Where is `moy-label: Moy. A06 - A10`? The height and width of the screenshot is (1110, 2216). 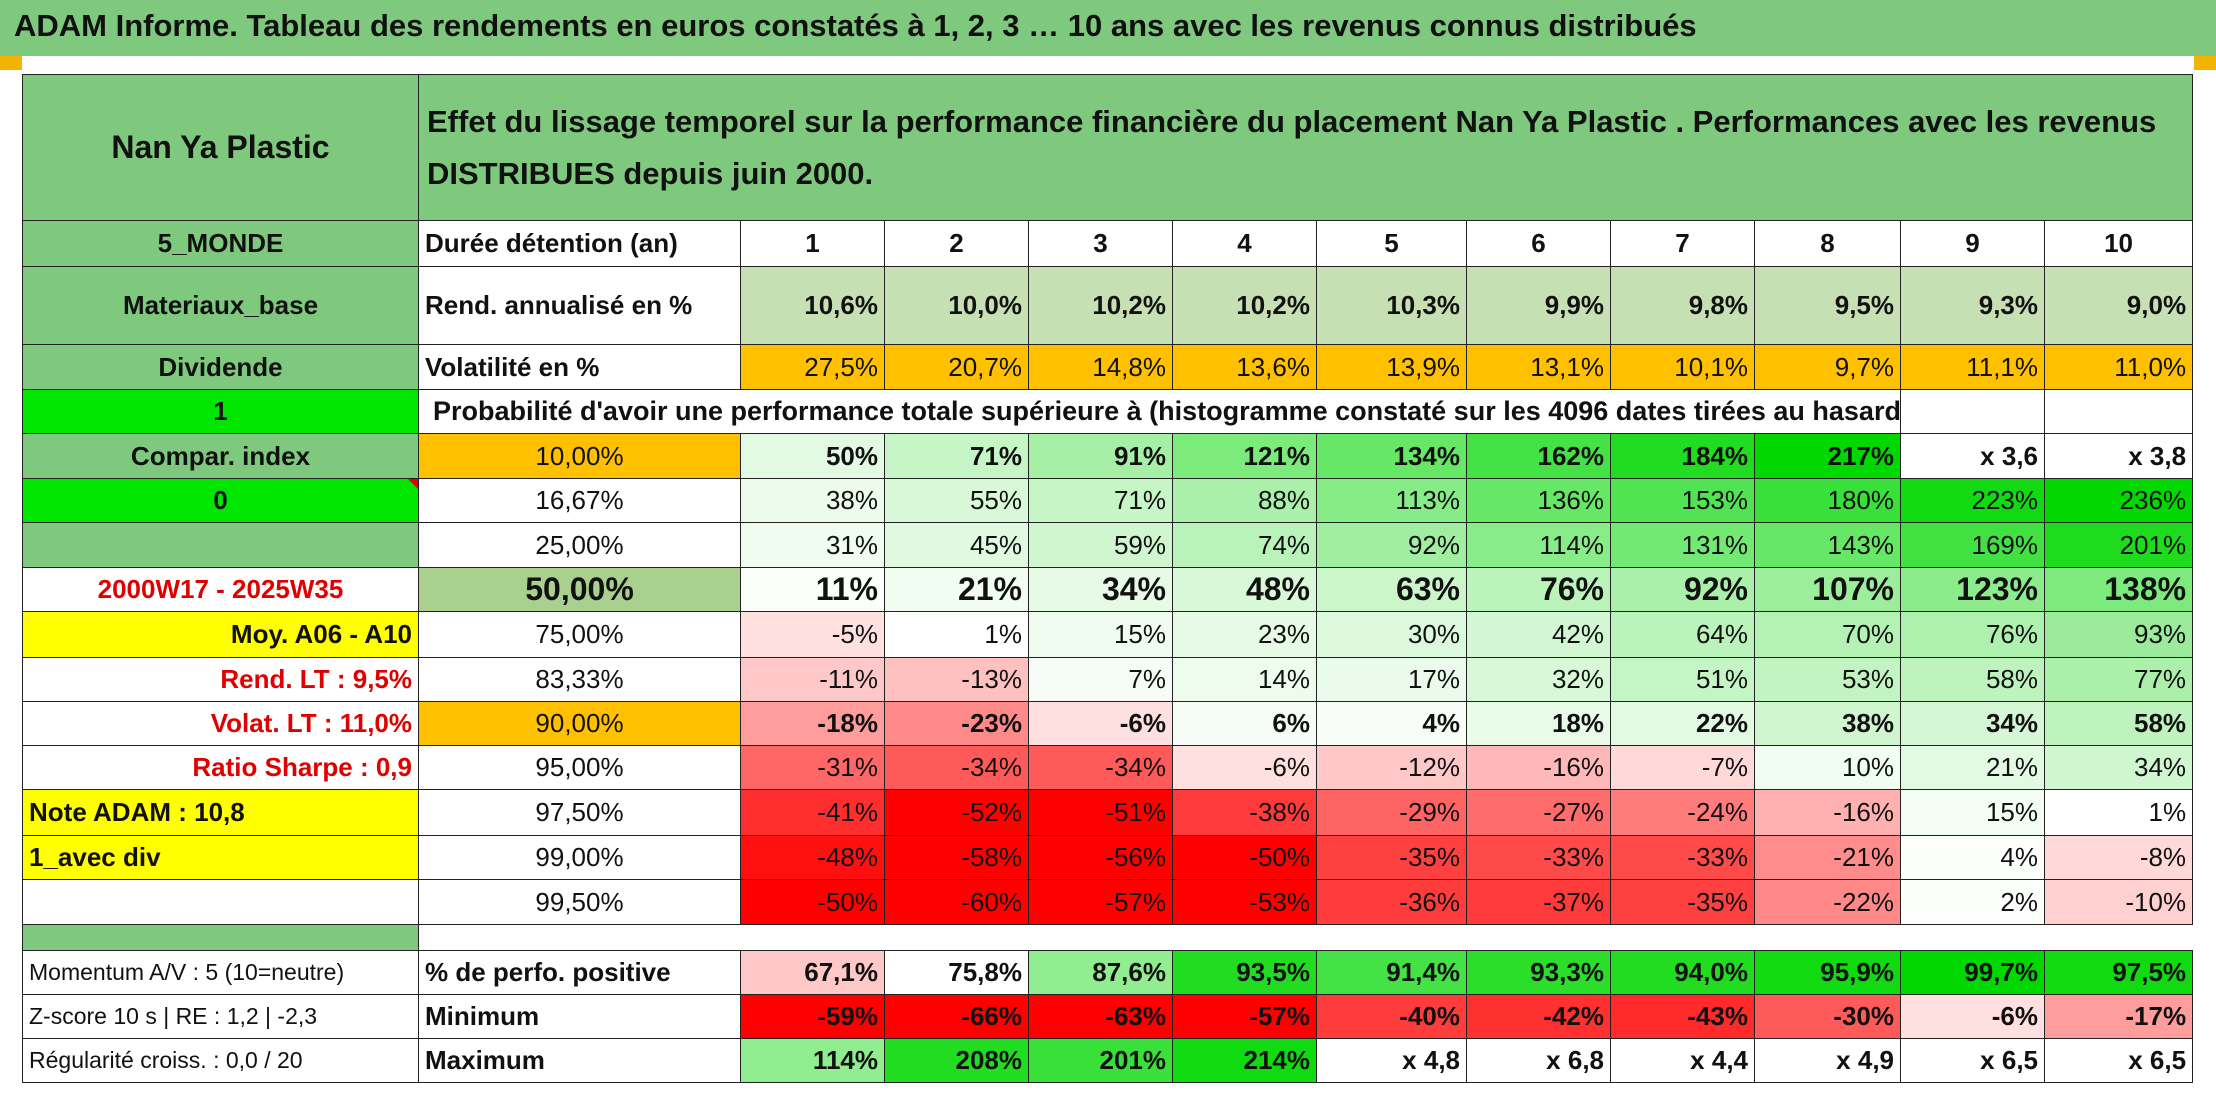 moy-label: Moy. A06 - A10 is located at coordinates (220, 634).